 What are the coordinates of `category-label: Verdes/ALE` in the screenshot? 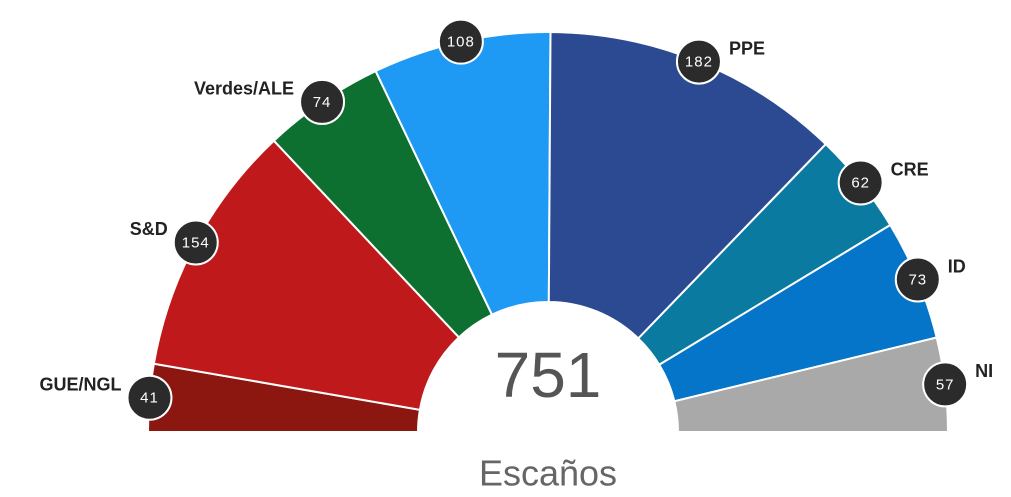 It's located at (244, 89).